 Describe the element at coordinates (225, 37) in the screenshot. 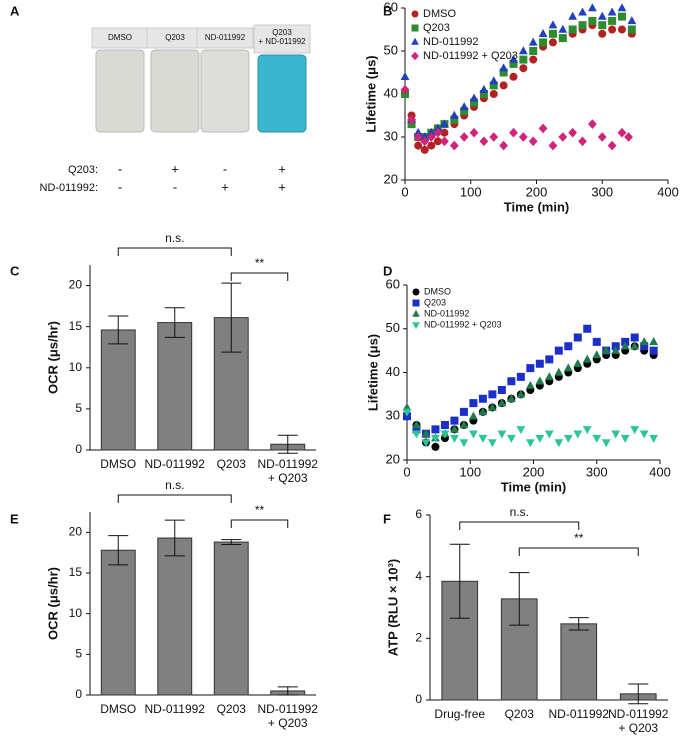

I see `vial-label: ND-011992` at that location.